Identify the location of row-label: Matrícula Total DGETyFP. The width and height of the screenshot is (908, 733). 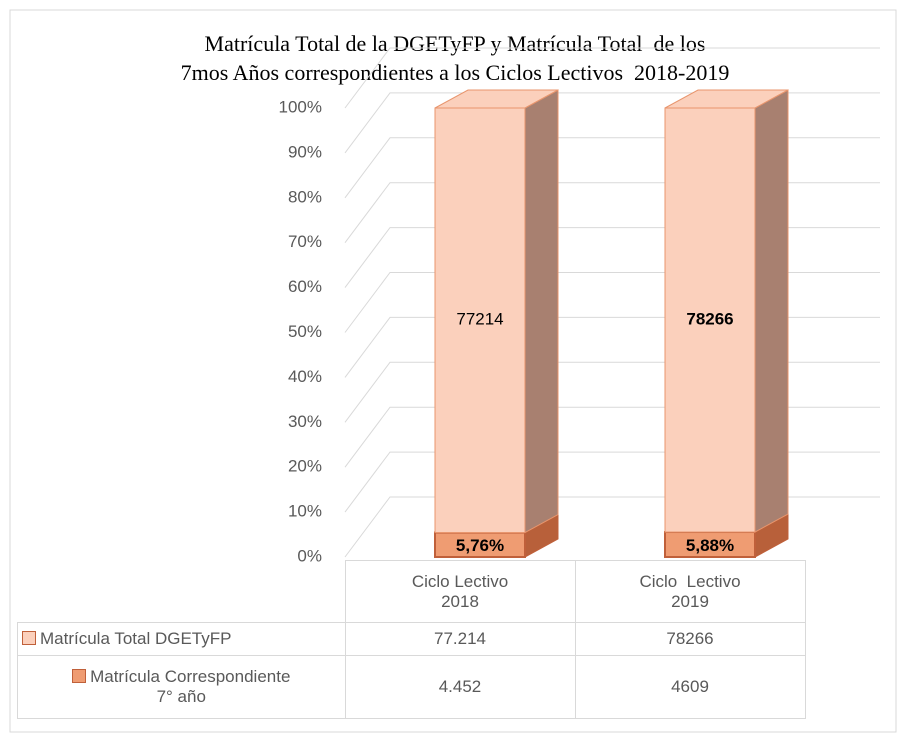
(181, 639).